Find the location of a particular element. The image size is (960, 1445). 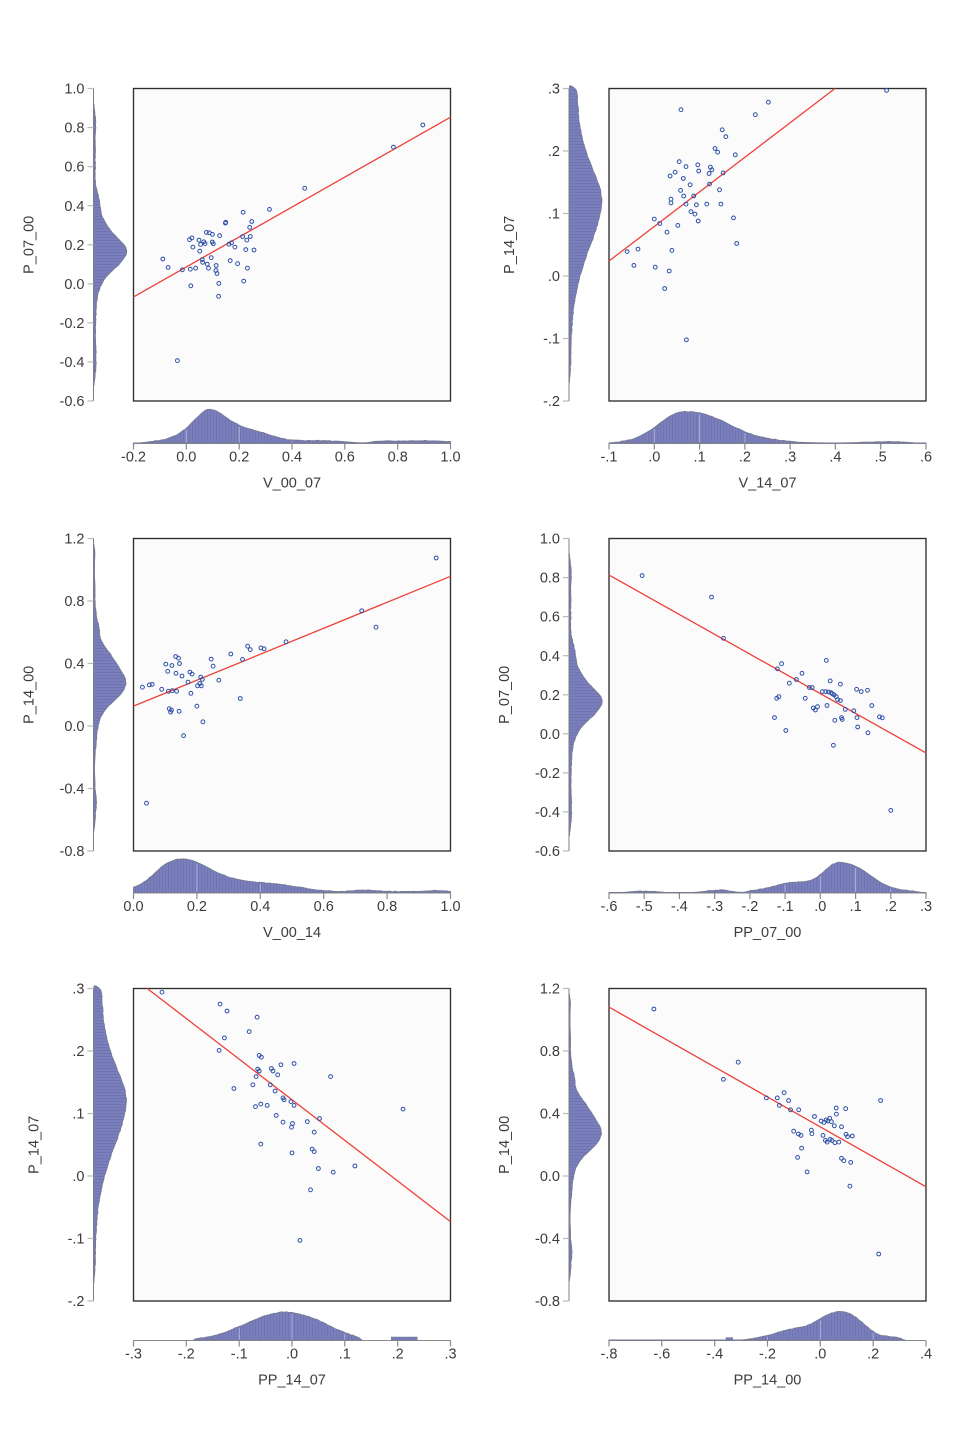

svg-text: V_00_14 is located at coordinates (292, 933).